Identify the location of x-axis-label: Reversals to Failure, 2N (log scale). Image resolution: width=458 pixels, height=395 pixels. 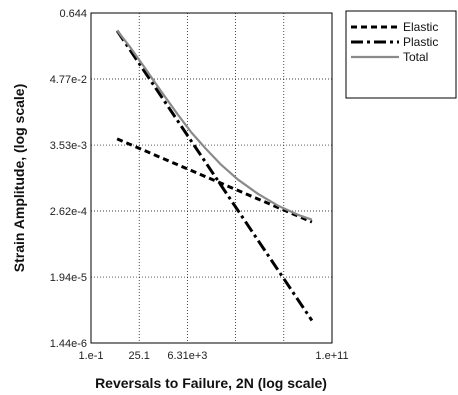
(211, 383).